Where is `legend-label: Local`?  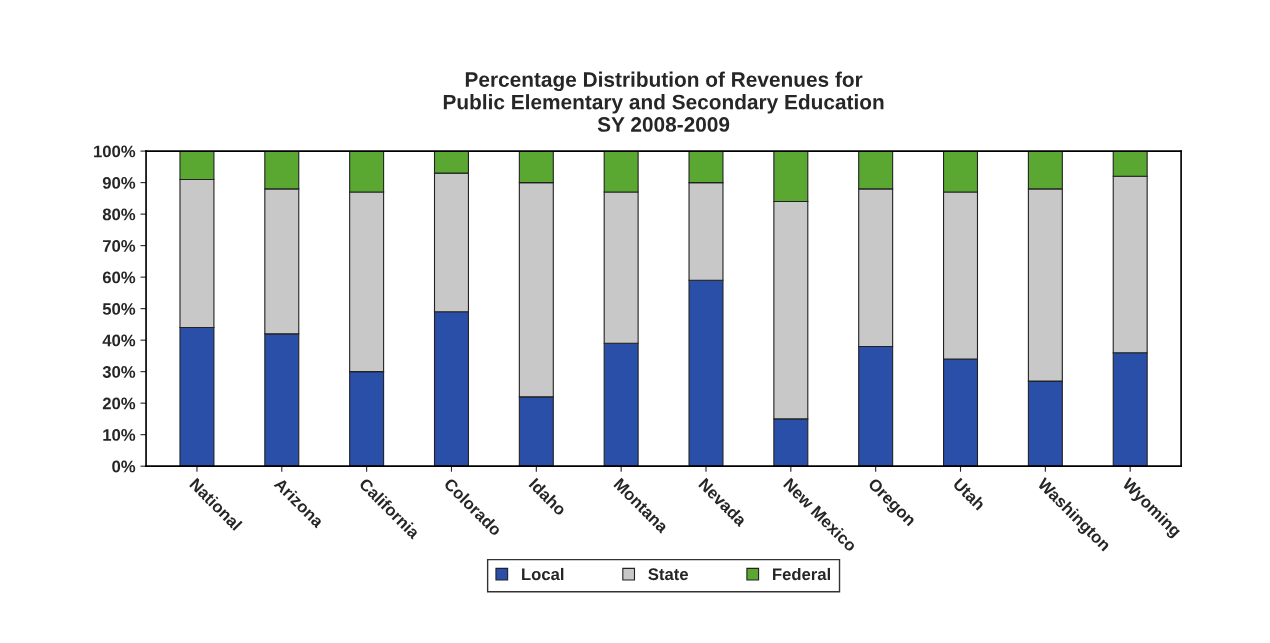 legend-label: Local is located at coordinates (543, 574).